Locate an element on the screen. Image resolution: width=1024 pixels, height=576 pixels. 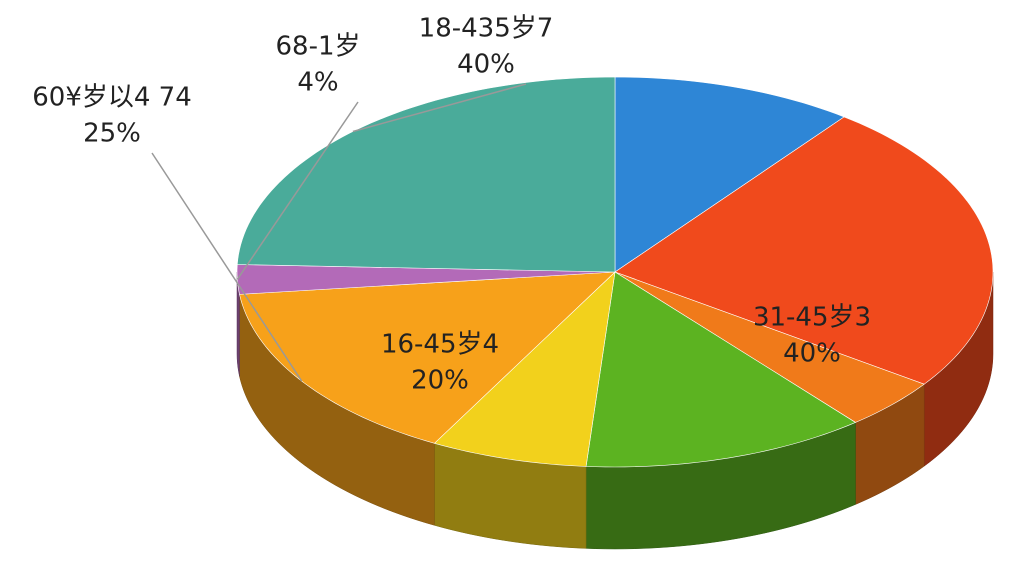
category-label: 18-435岁7 is located at coordinates (486, 29).